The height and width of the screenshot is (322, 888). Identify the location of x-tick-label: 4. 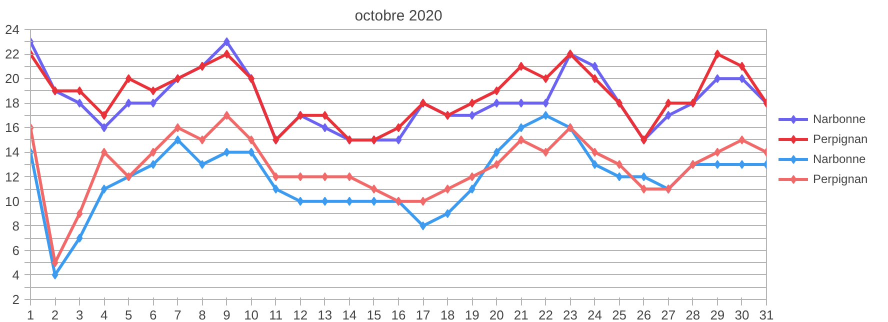
(104, 315).